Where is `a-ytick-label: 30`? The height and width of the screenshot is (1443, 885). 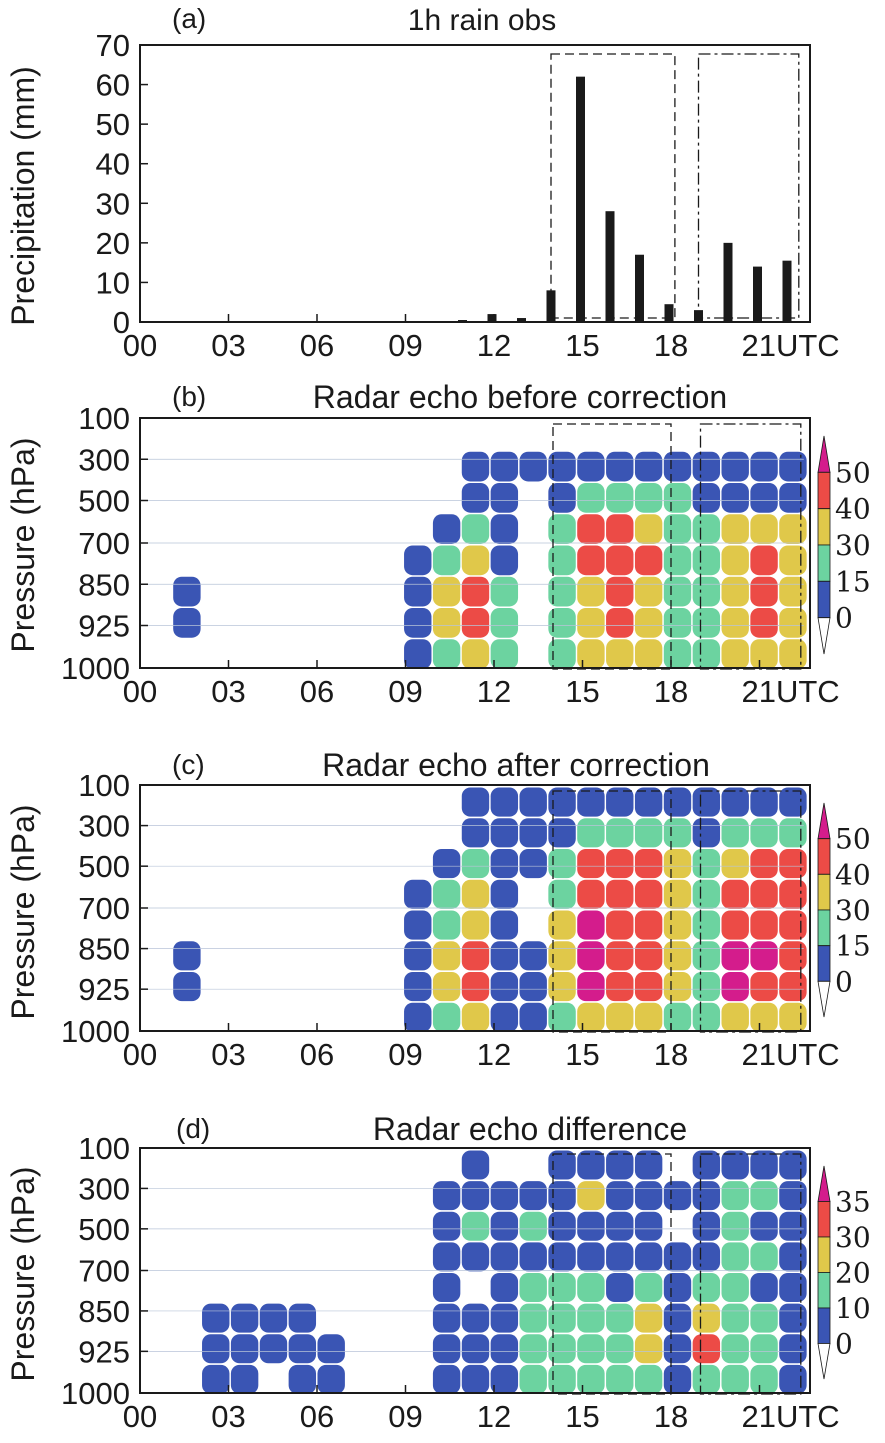 a-ytick-label: 30 is located at coordinates (113, 203).